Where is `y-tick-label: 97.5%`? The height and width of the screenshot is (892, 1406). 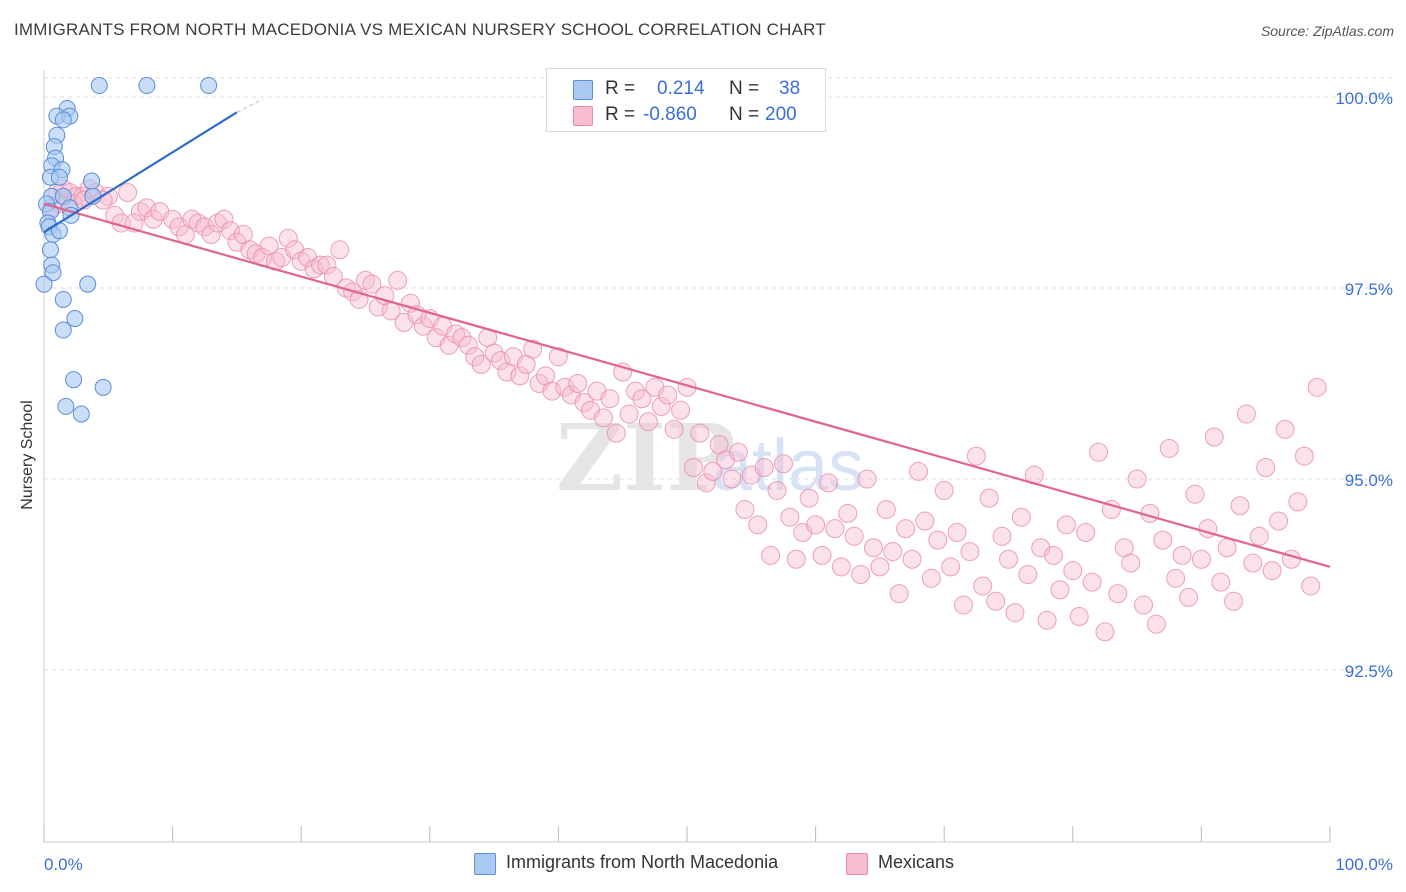 y-tick-label: 97.5% is located at coordinates (1369, 289).